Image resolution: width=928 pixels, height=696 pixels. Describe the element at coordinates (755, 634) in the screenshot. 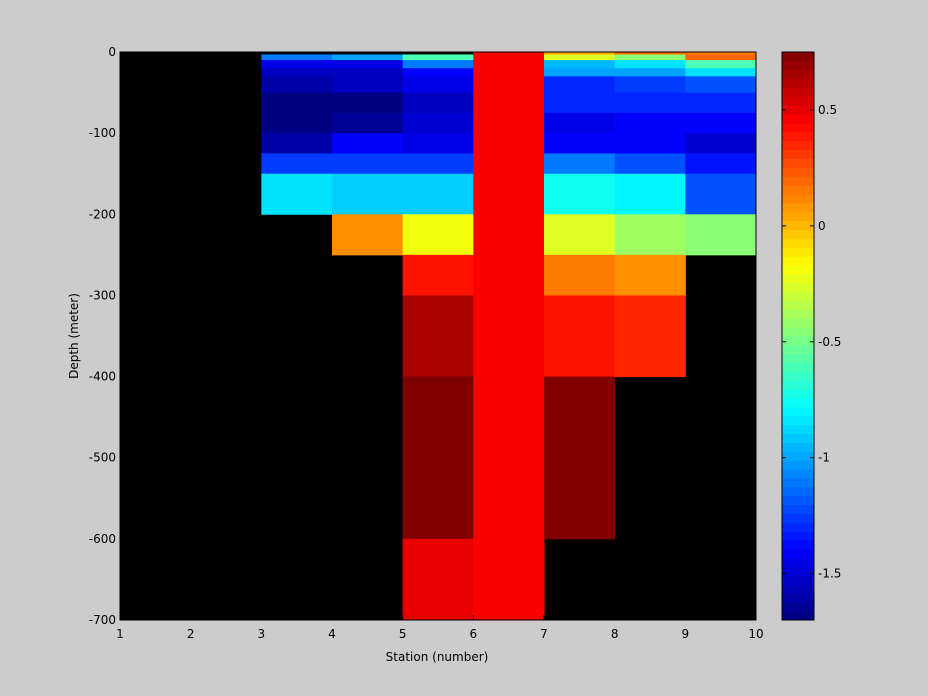

I see `x-tick-label: 10` at that location.